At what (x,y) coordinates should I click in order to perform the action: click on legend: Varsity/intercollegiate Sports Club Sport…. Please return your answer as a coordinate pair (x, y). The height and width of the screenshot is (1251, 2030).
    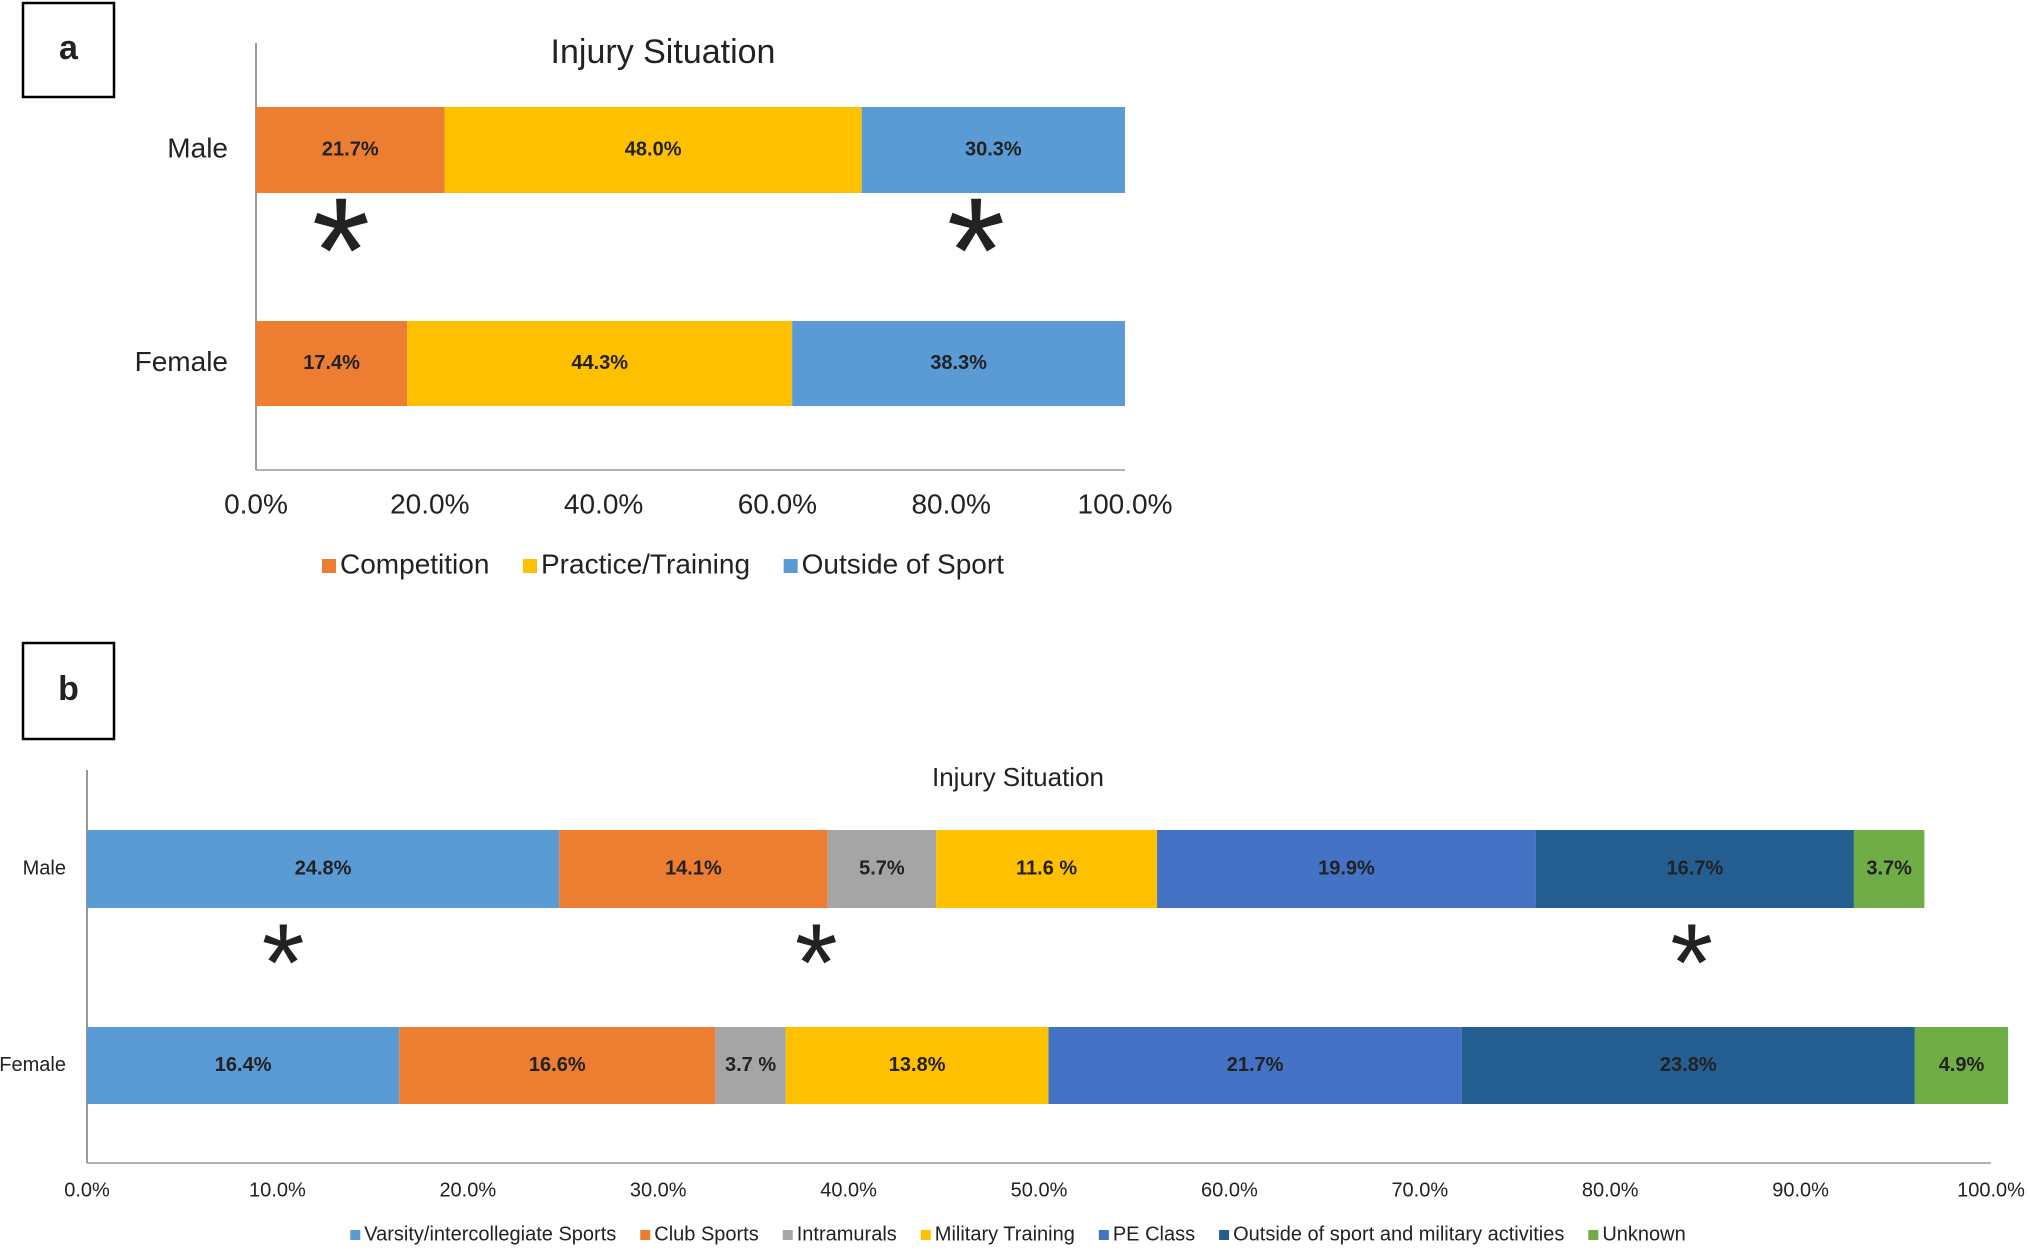
    Looking at the image, I should click on (1018, 1234).